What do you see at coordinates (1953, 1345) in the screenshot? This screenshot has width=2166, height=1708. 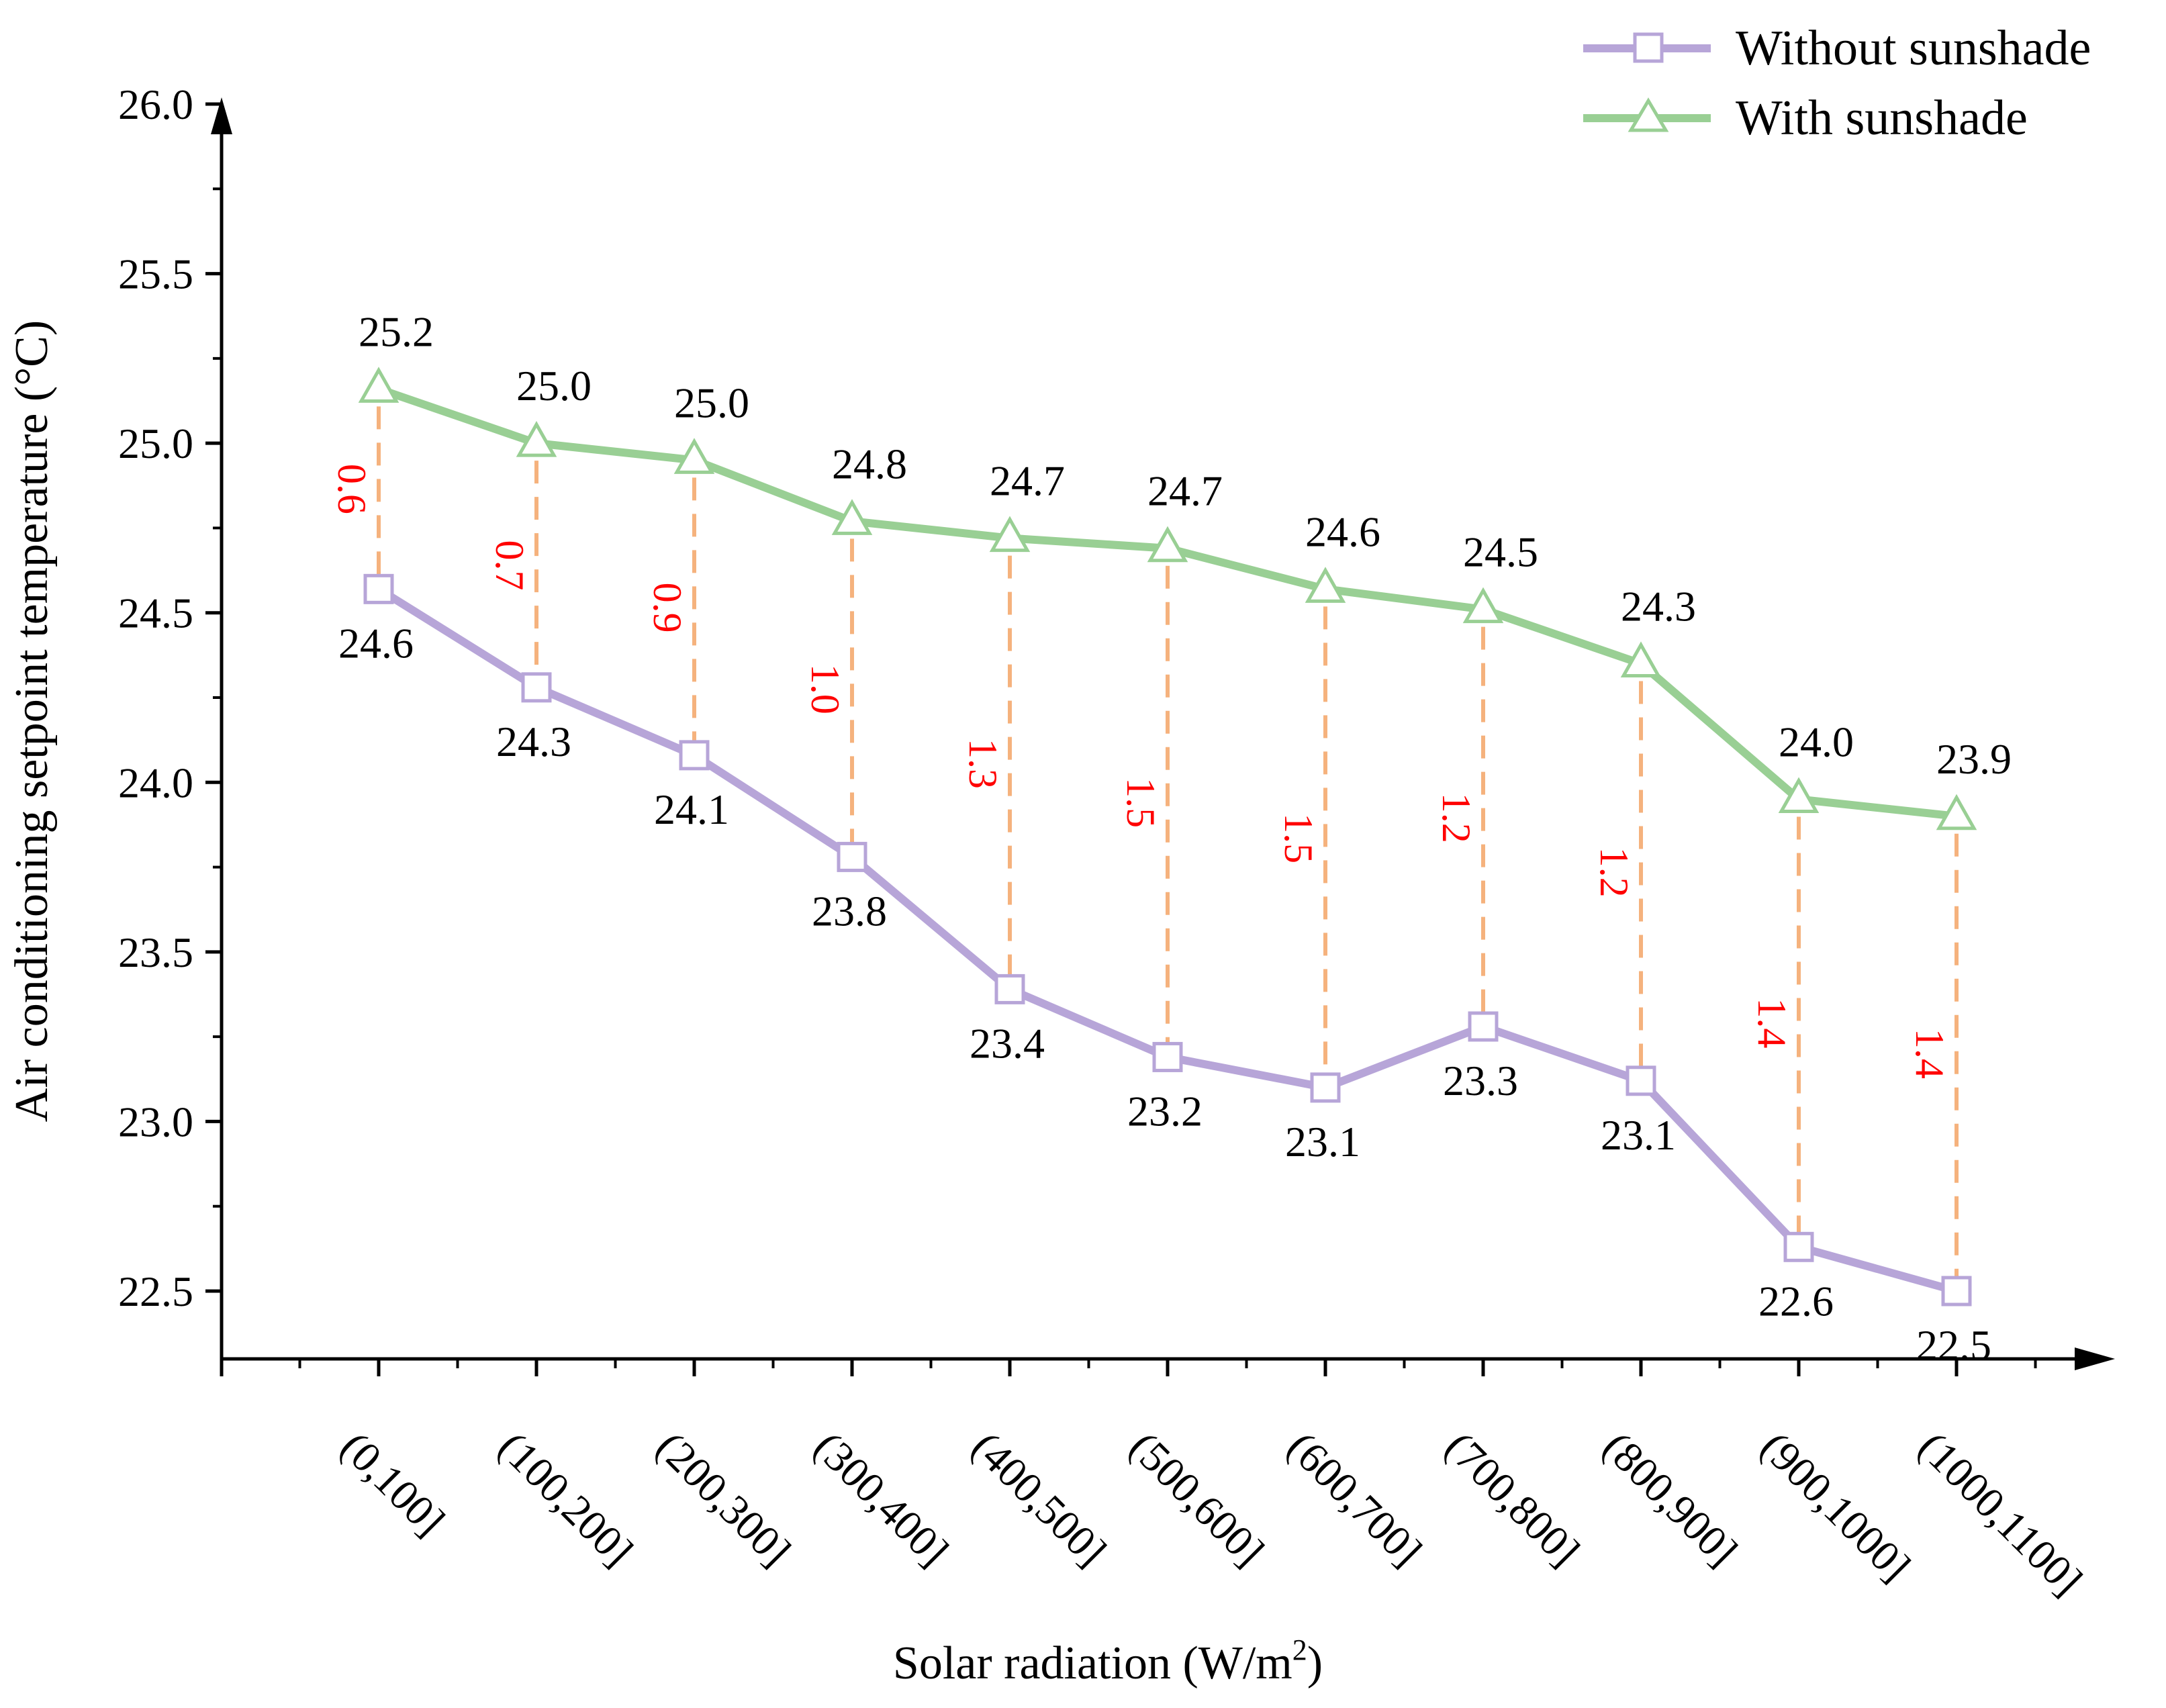 I see `data-label-without-sunshade: 22.5` at bounding box center [1953, 1345].